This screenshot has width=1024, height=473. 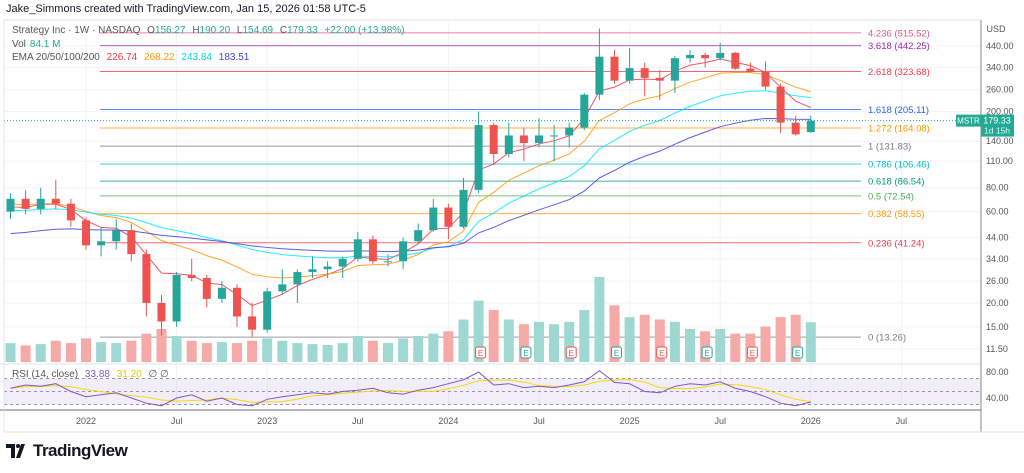 I want to click on price-tick: 26.00, so click(x=997, y=281).